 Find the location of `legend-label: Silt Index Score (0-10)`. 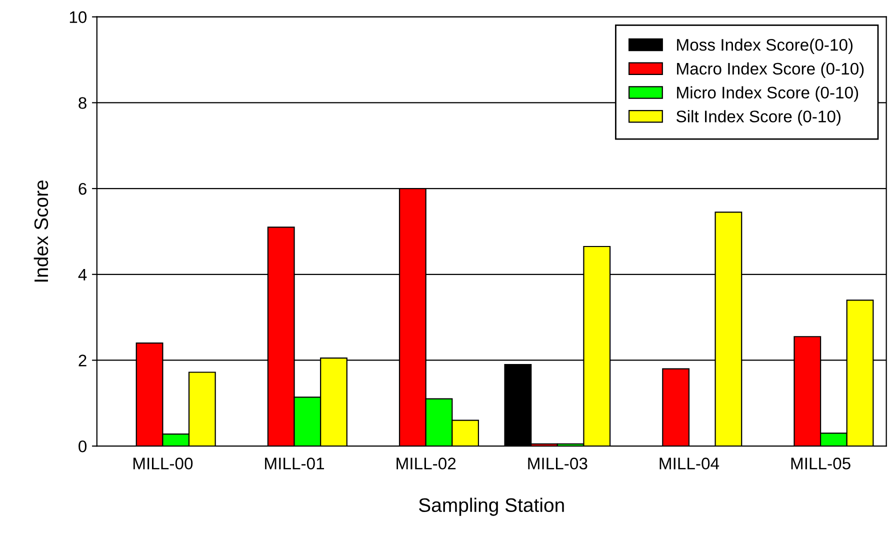

legend-label: Silt Index Score (0-10) is located at coordinates (758, 118).